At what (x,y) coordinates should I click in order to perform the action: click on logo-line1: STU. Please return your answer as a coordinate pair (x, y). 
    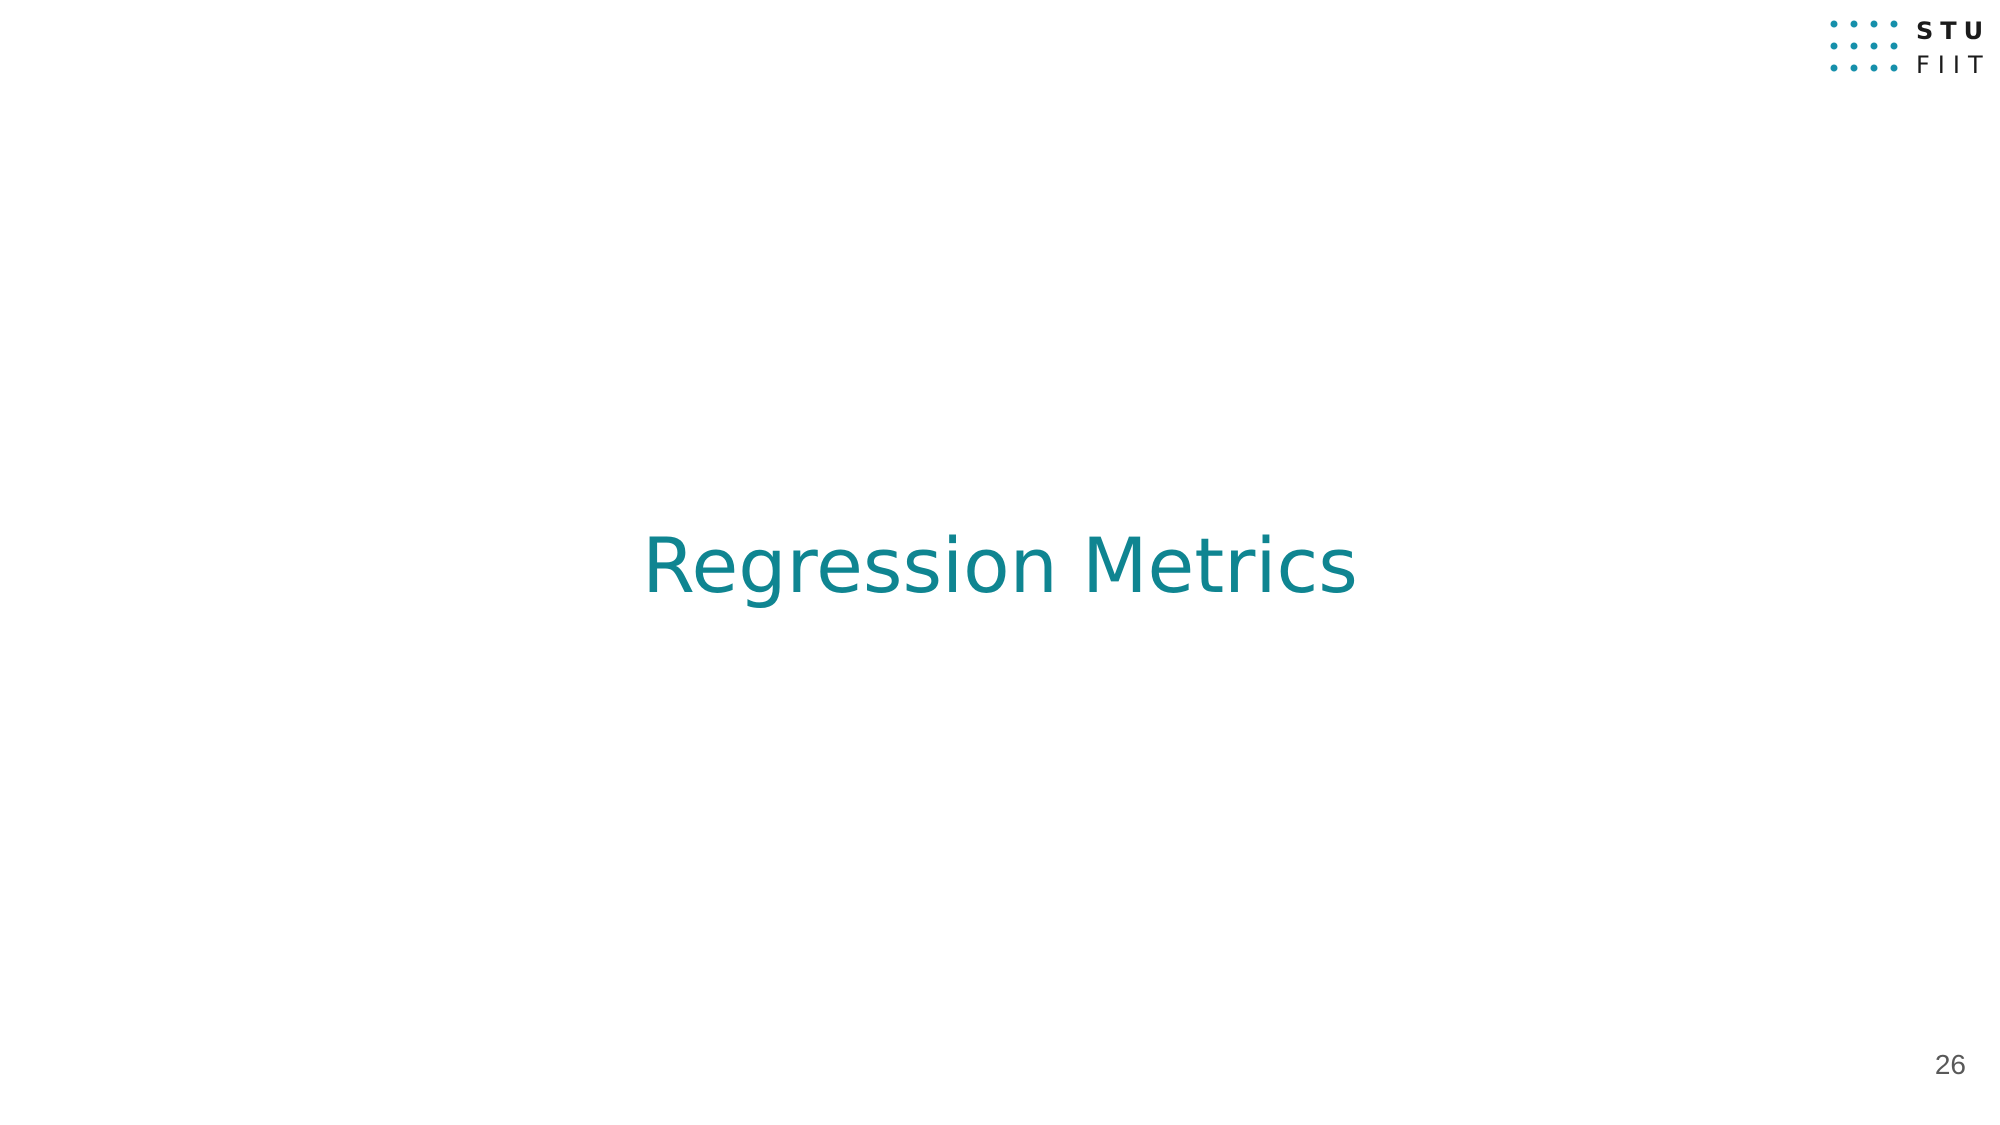
    Looking at the image, I should click on (1953, 31).